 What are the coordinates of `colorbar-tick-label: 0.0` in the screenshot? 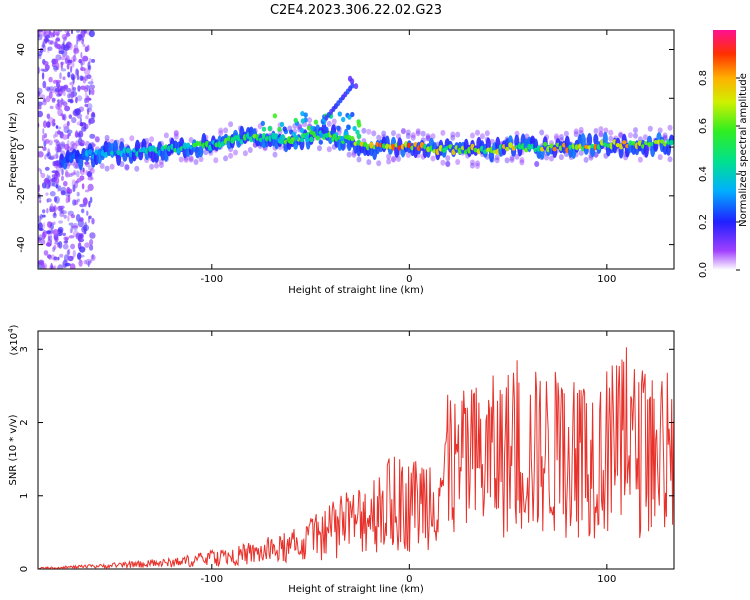 It's located at (703, 270).